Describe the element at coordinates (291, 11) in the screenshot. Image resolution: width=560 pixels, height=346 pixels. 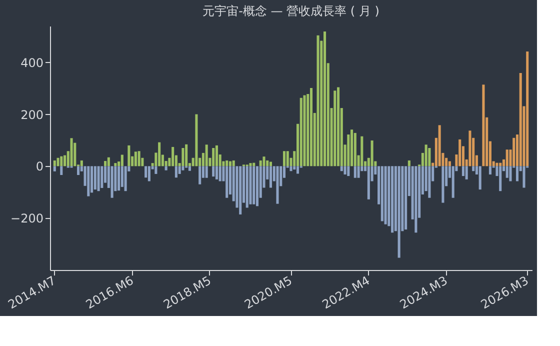
I see `chart-title: 元宇宙-概念 — 營收成長率 ( 月 )` at that location.